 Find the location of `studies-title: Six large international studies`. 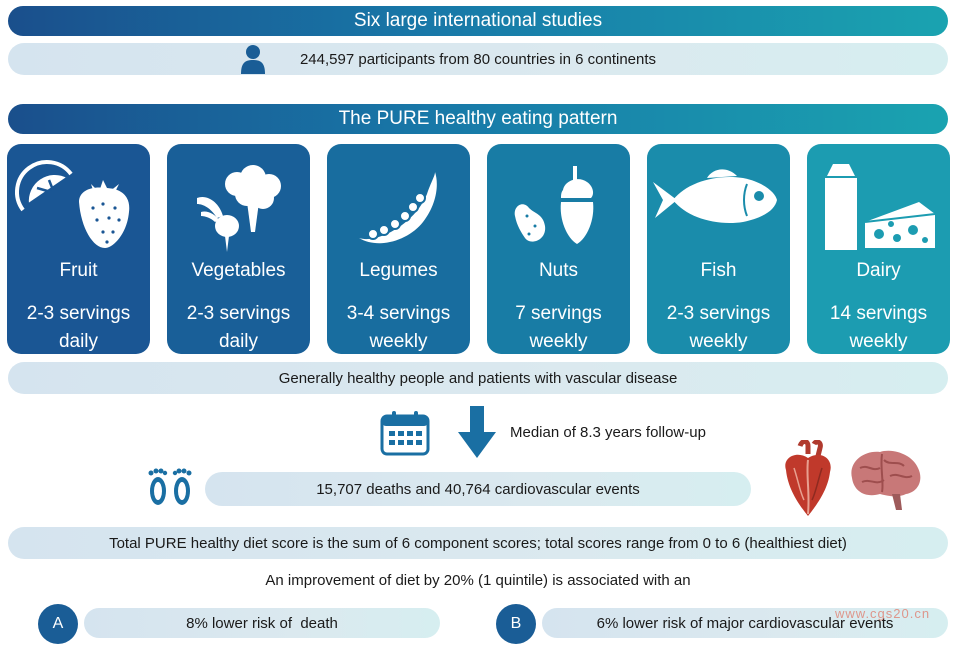

studies-title: Six large international studies is located at coordinates (478, 20).